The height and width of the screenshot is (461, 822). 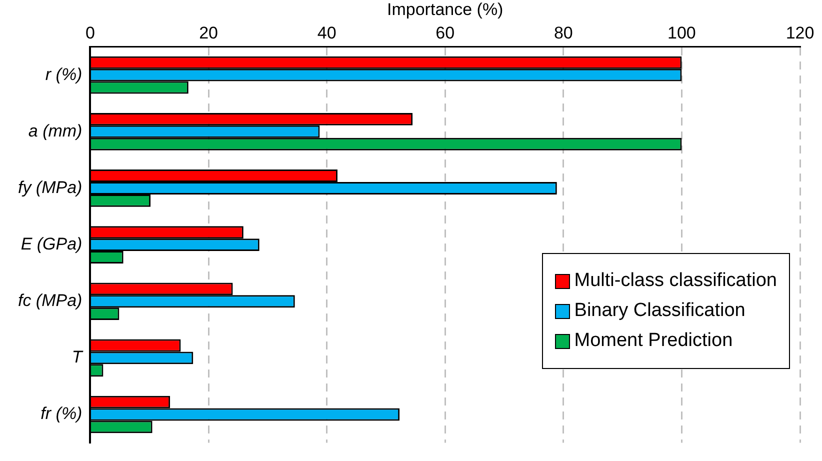 I want to click on y-tick-label: r (%), so click(x=63, y=74).